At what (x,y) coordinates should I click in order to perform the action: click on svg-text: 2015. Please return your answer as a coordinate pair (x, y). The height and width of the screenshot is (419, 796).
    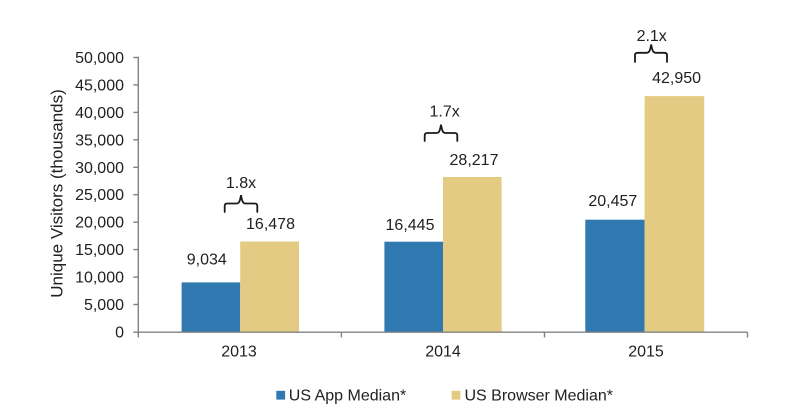
    Looking at the image, I should click on (646, 352).